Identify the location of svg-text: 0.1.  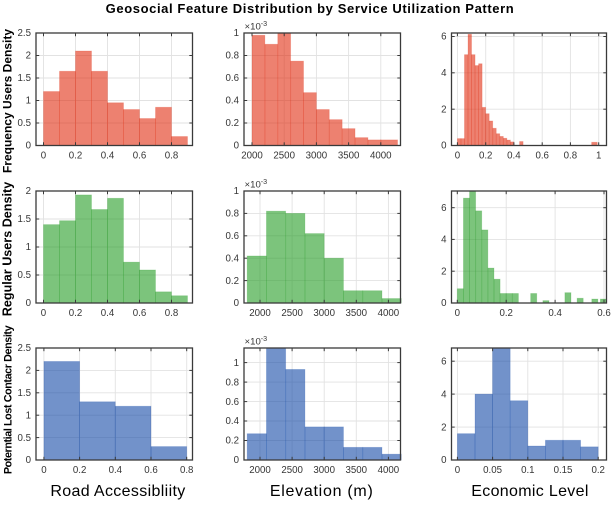
(527, 470).